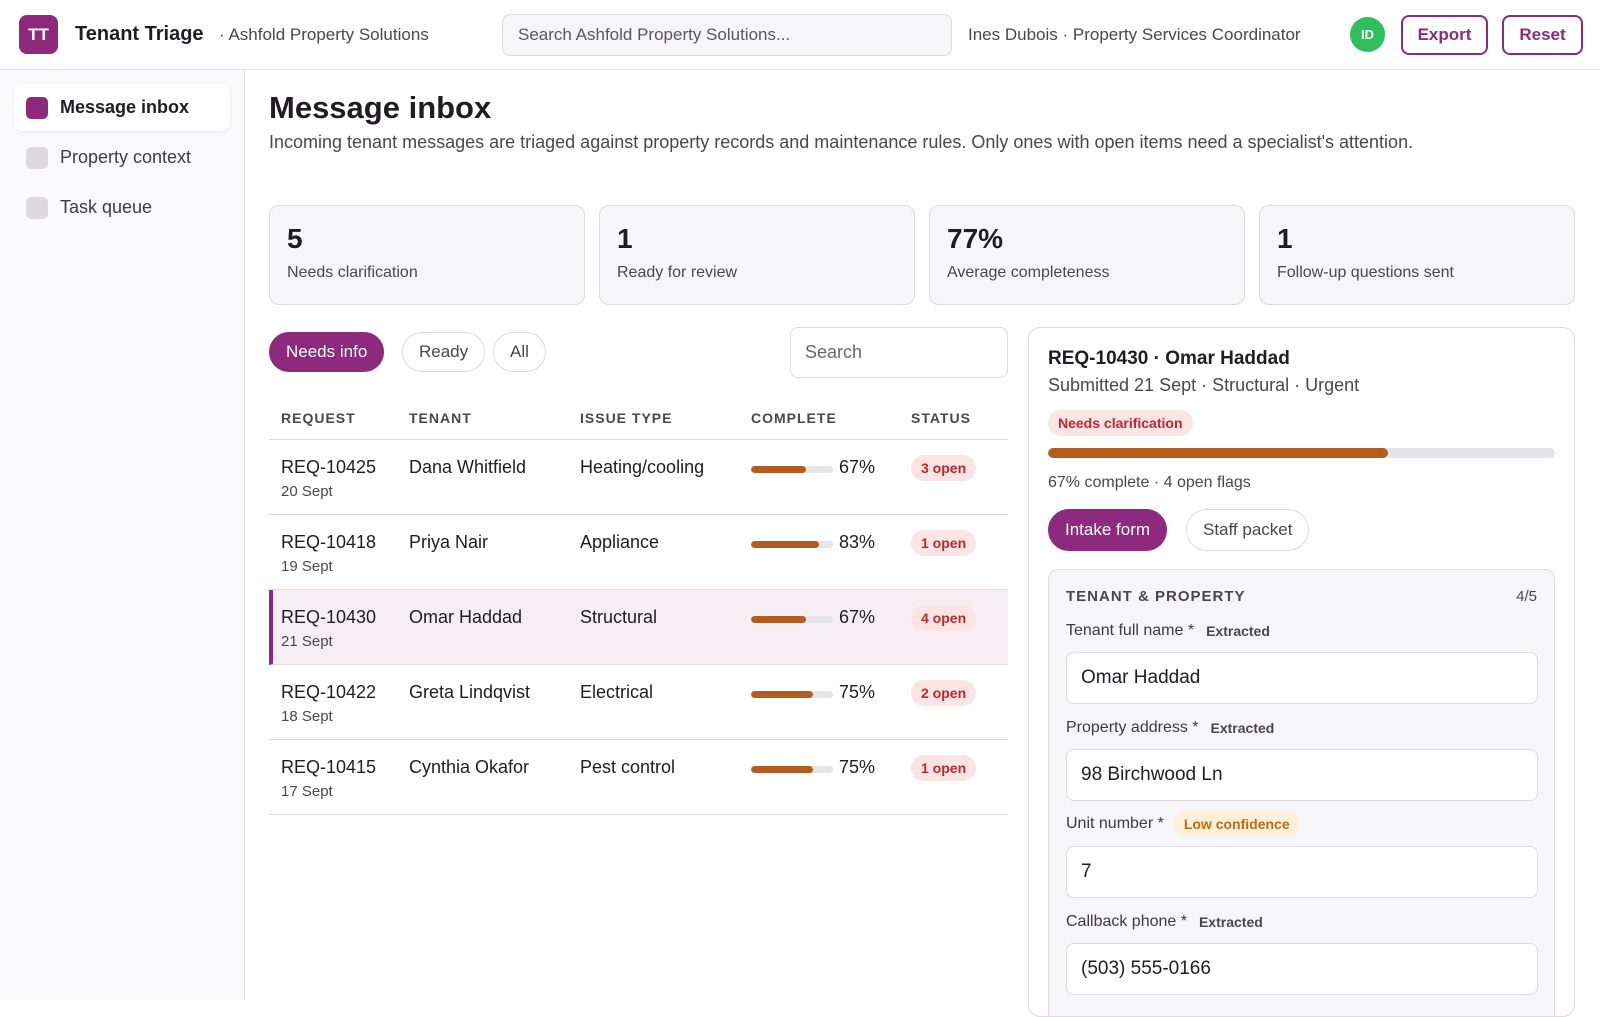 The height and width of the screenshot is (1017, 1600). I want to click on request-id: REQ-10425, so click(329, 467).